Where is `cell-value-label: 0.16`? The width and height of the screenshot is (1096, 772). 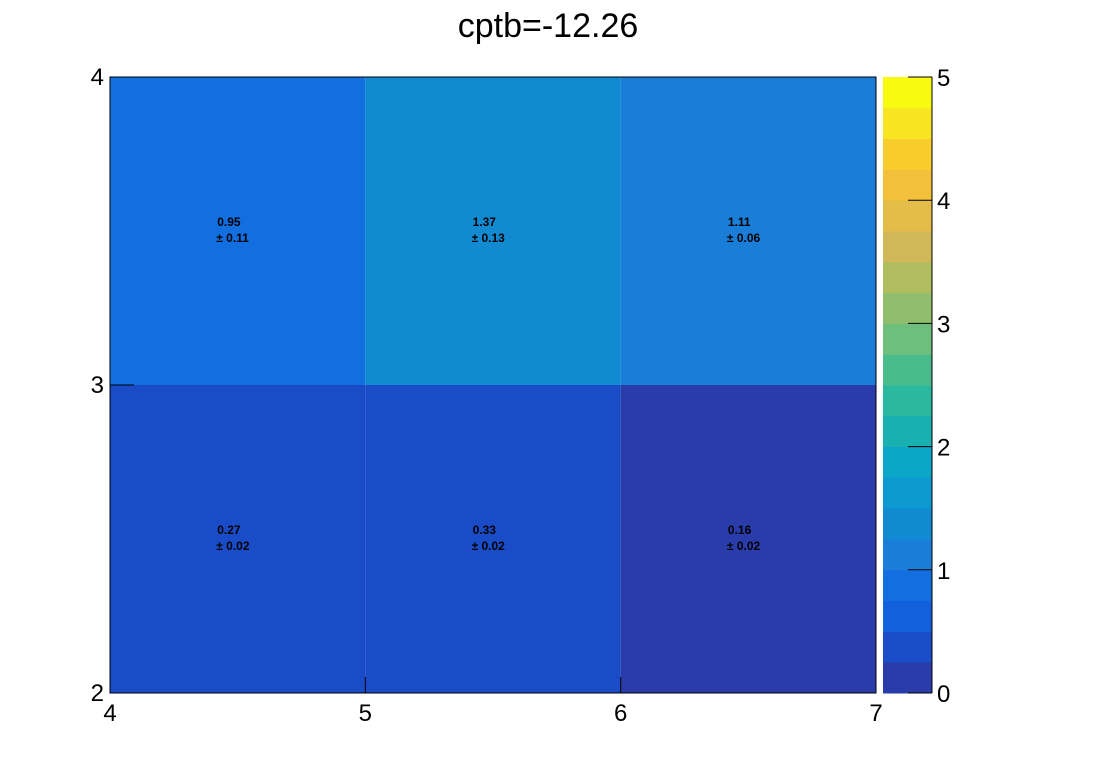 cell-value-label: 0.16 is located at coordinates (740, 530).